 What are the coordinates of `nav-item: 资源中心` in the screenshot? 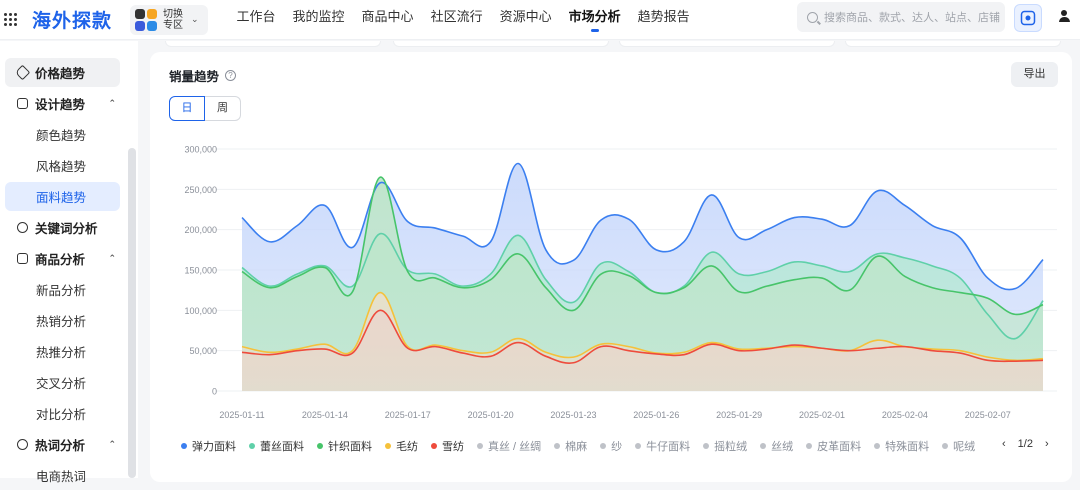 It's located at (525, 16).